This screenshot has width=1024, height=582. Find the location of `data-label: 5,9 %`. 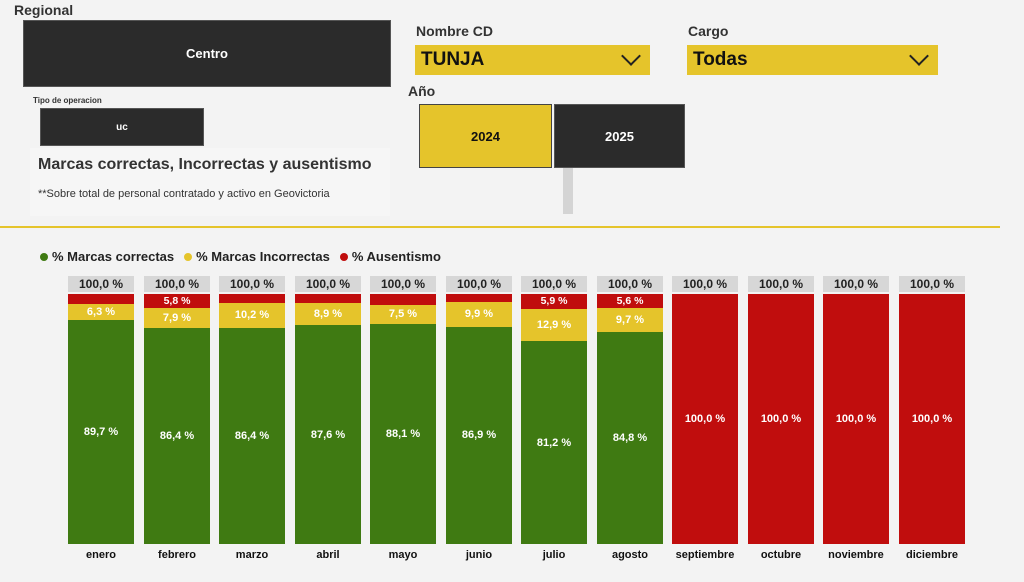

data-label: 5,9 % is located at coordinates (554, 301).